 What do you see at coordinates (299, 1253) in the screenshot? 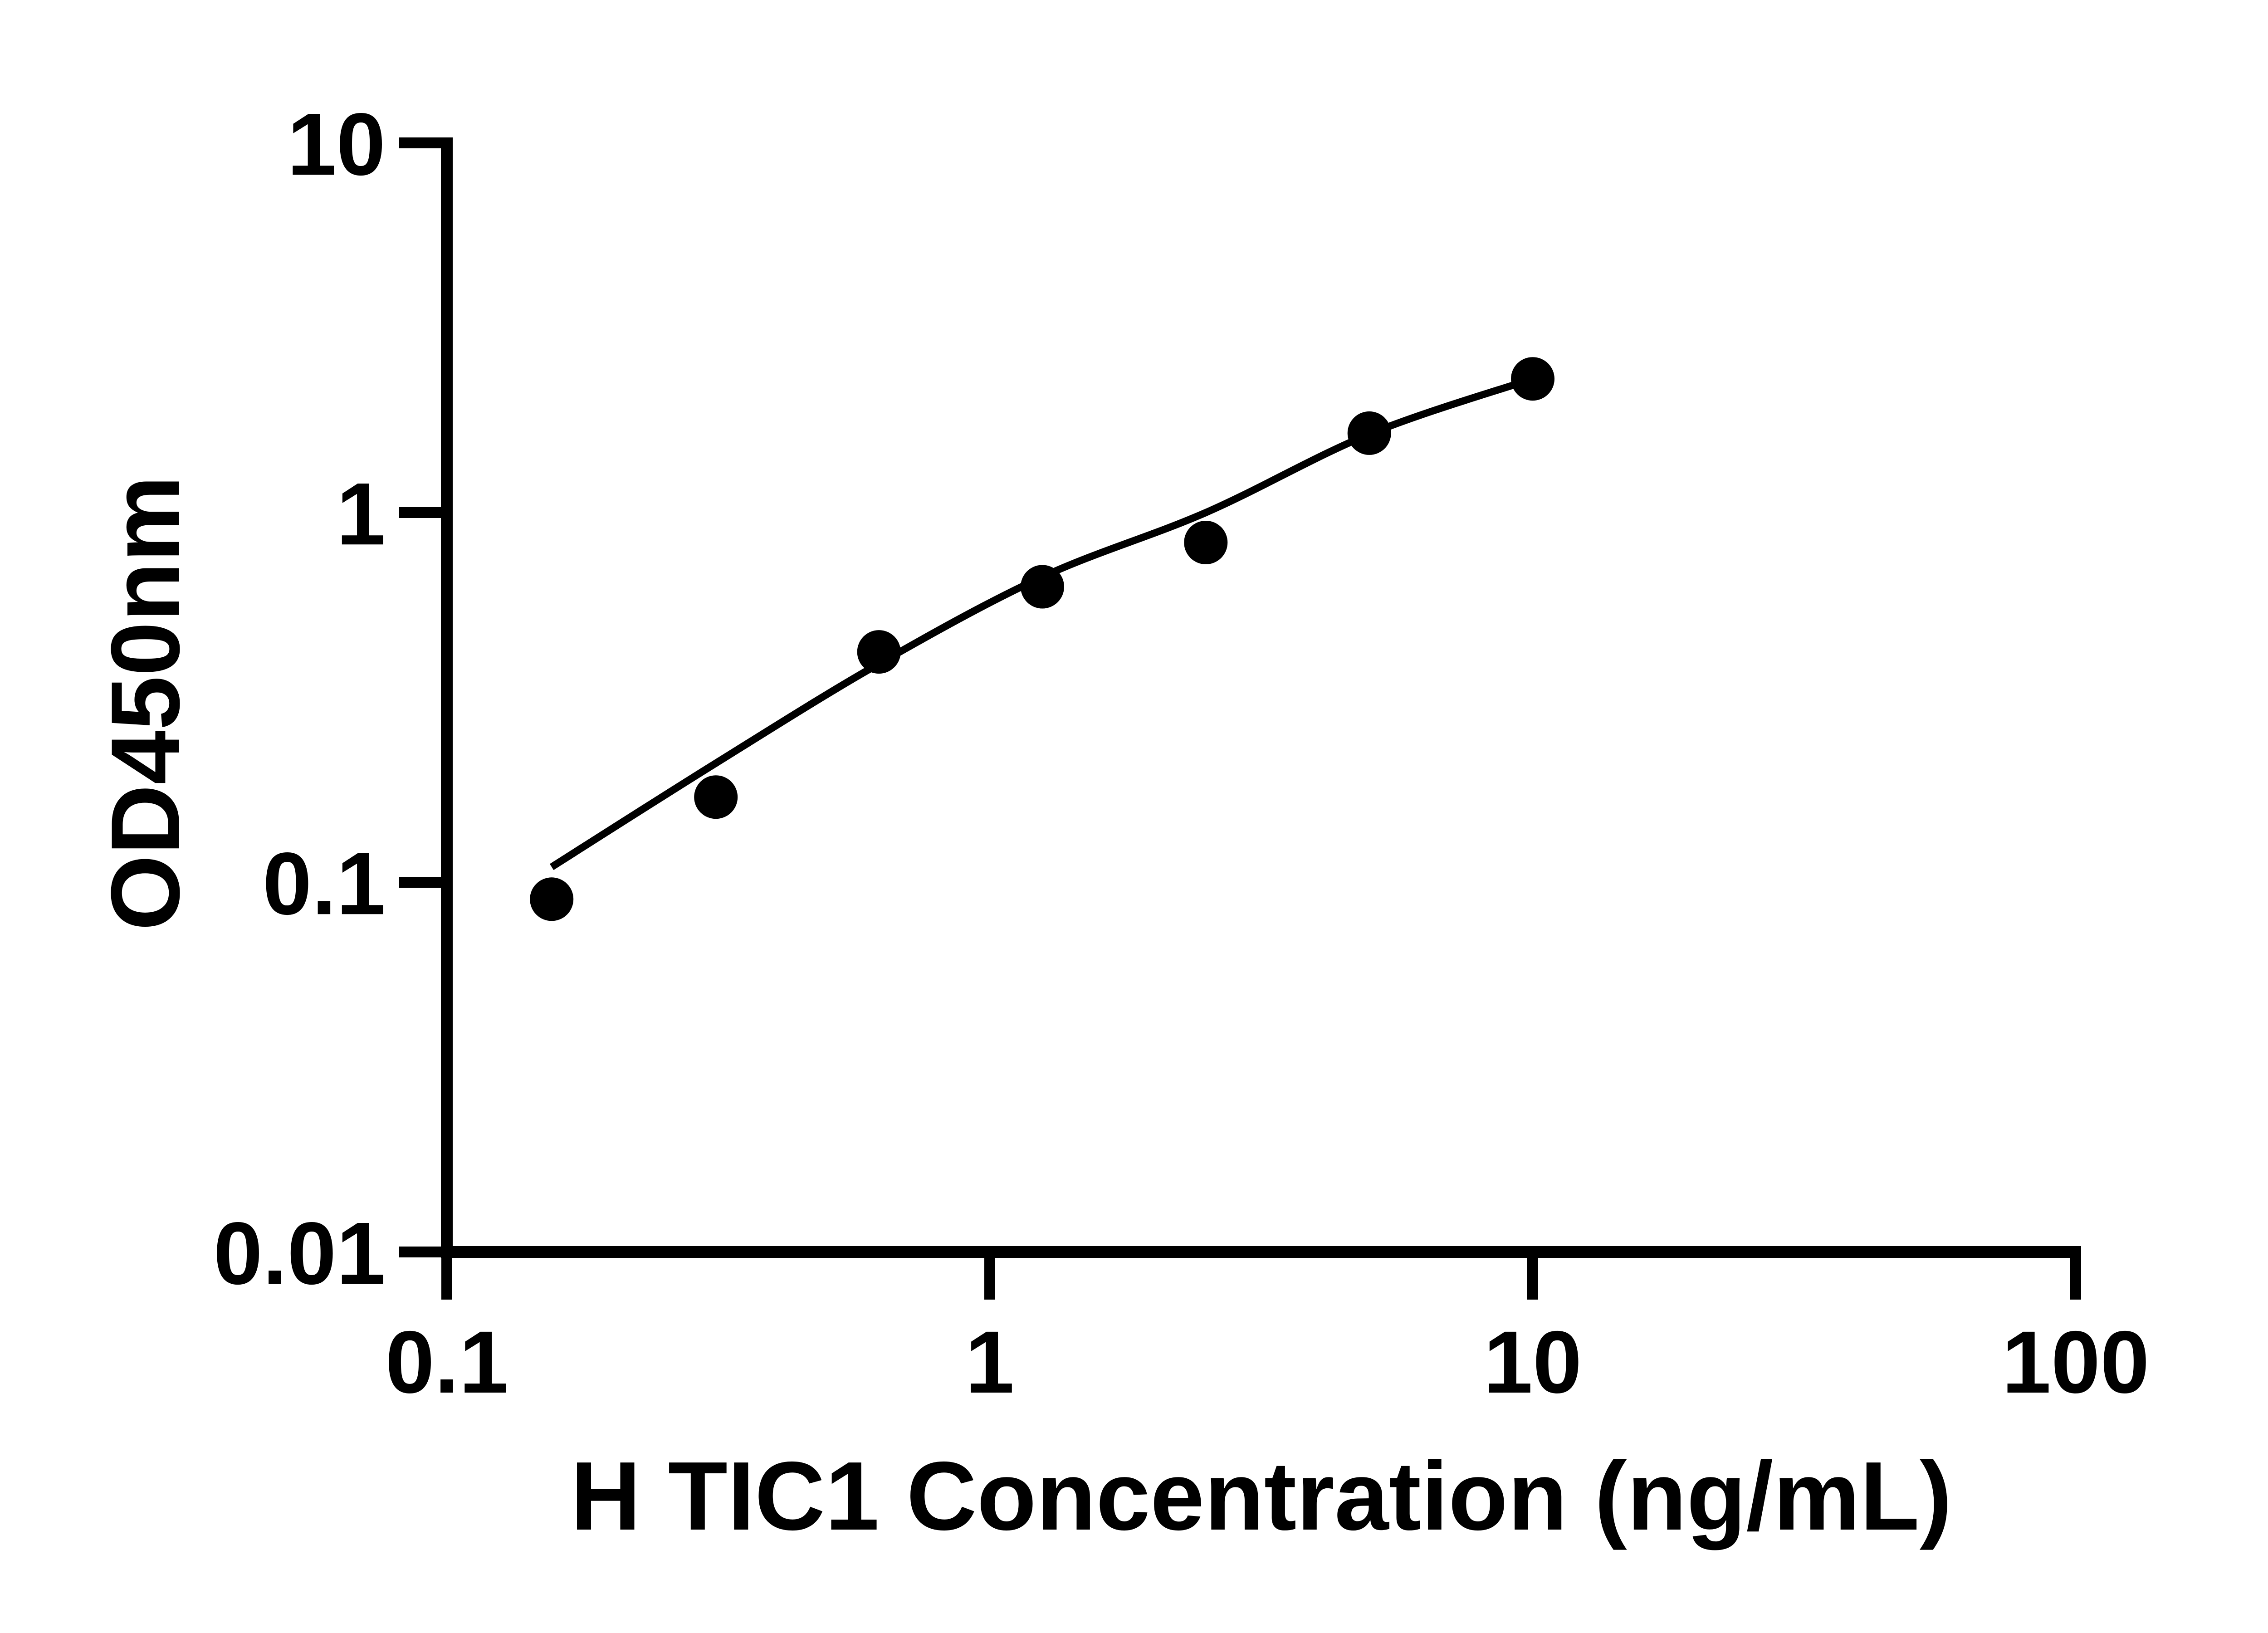
I see `y-tick-label: 0.01` at bounding box center [299, 1253].